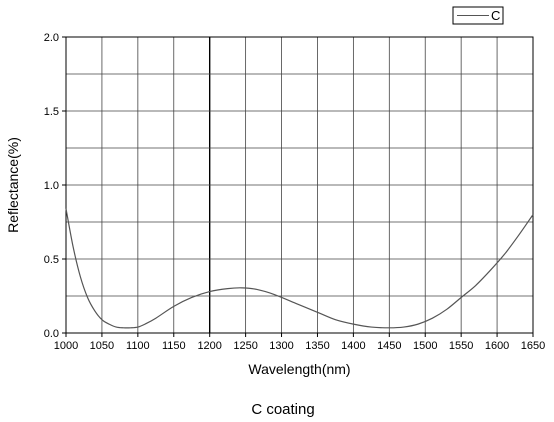 Image resolution: width=554 pixels, height=422 pixels. Describe the element at coordinates (51, 38) in the screenshot. I see `y-tick-label: 2.0` at that location.